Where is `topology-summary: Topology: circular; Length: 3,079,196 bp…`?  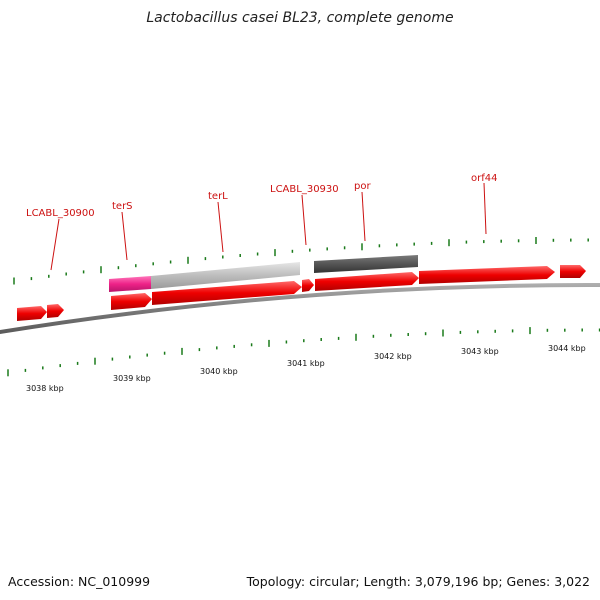 topology-summary: Topology: circular; Length: 3,079,196 bp… is located at coordinates (418, 581).